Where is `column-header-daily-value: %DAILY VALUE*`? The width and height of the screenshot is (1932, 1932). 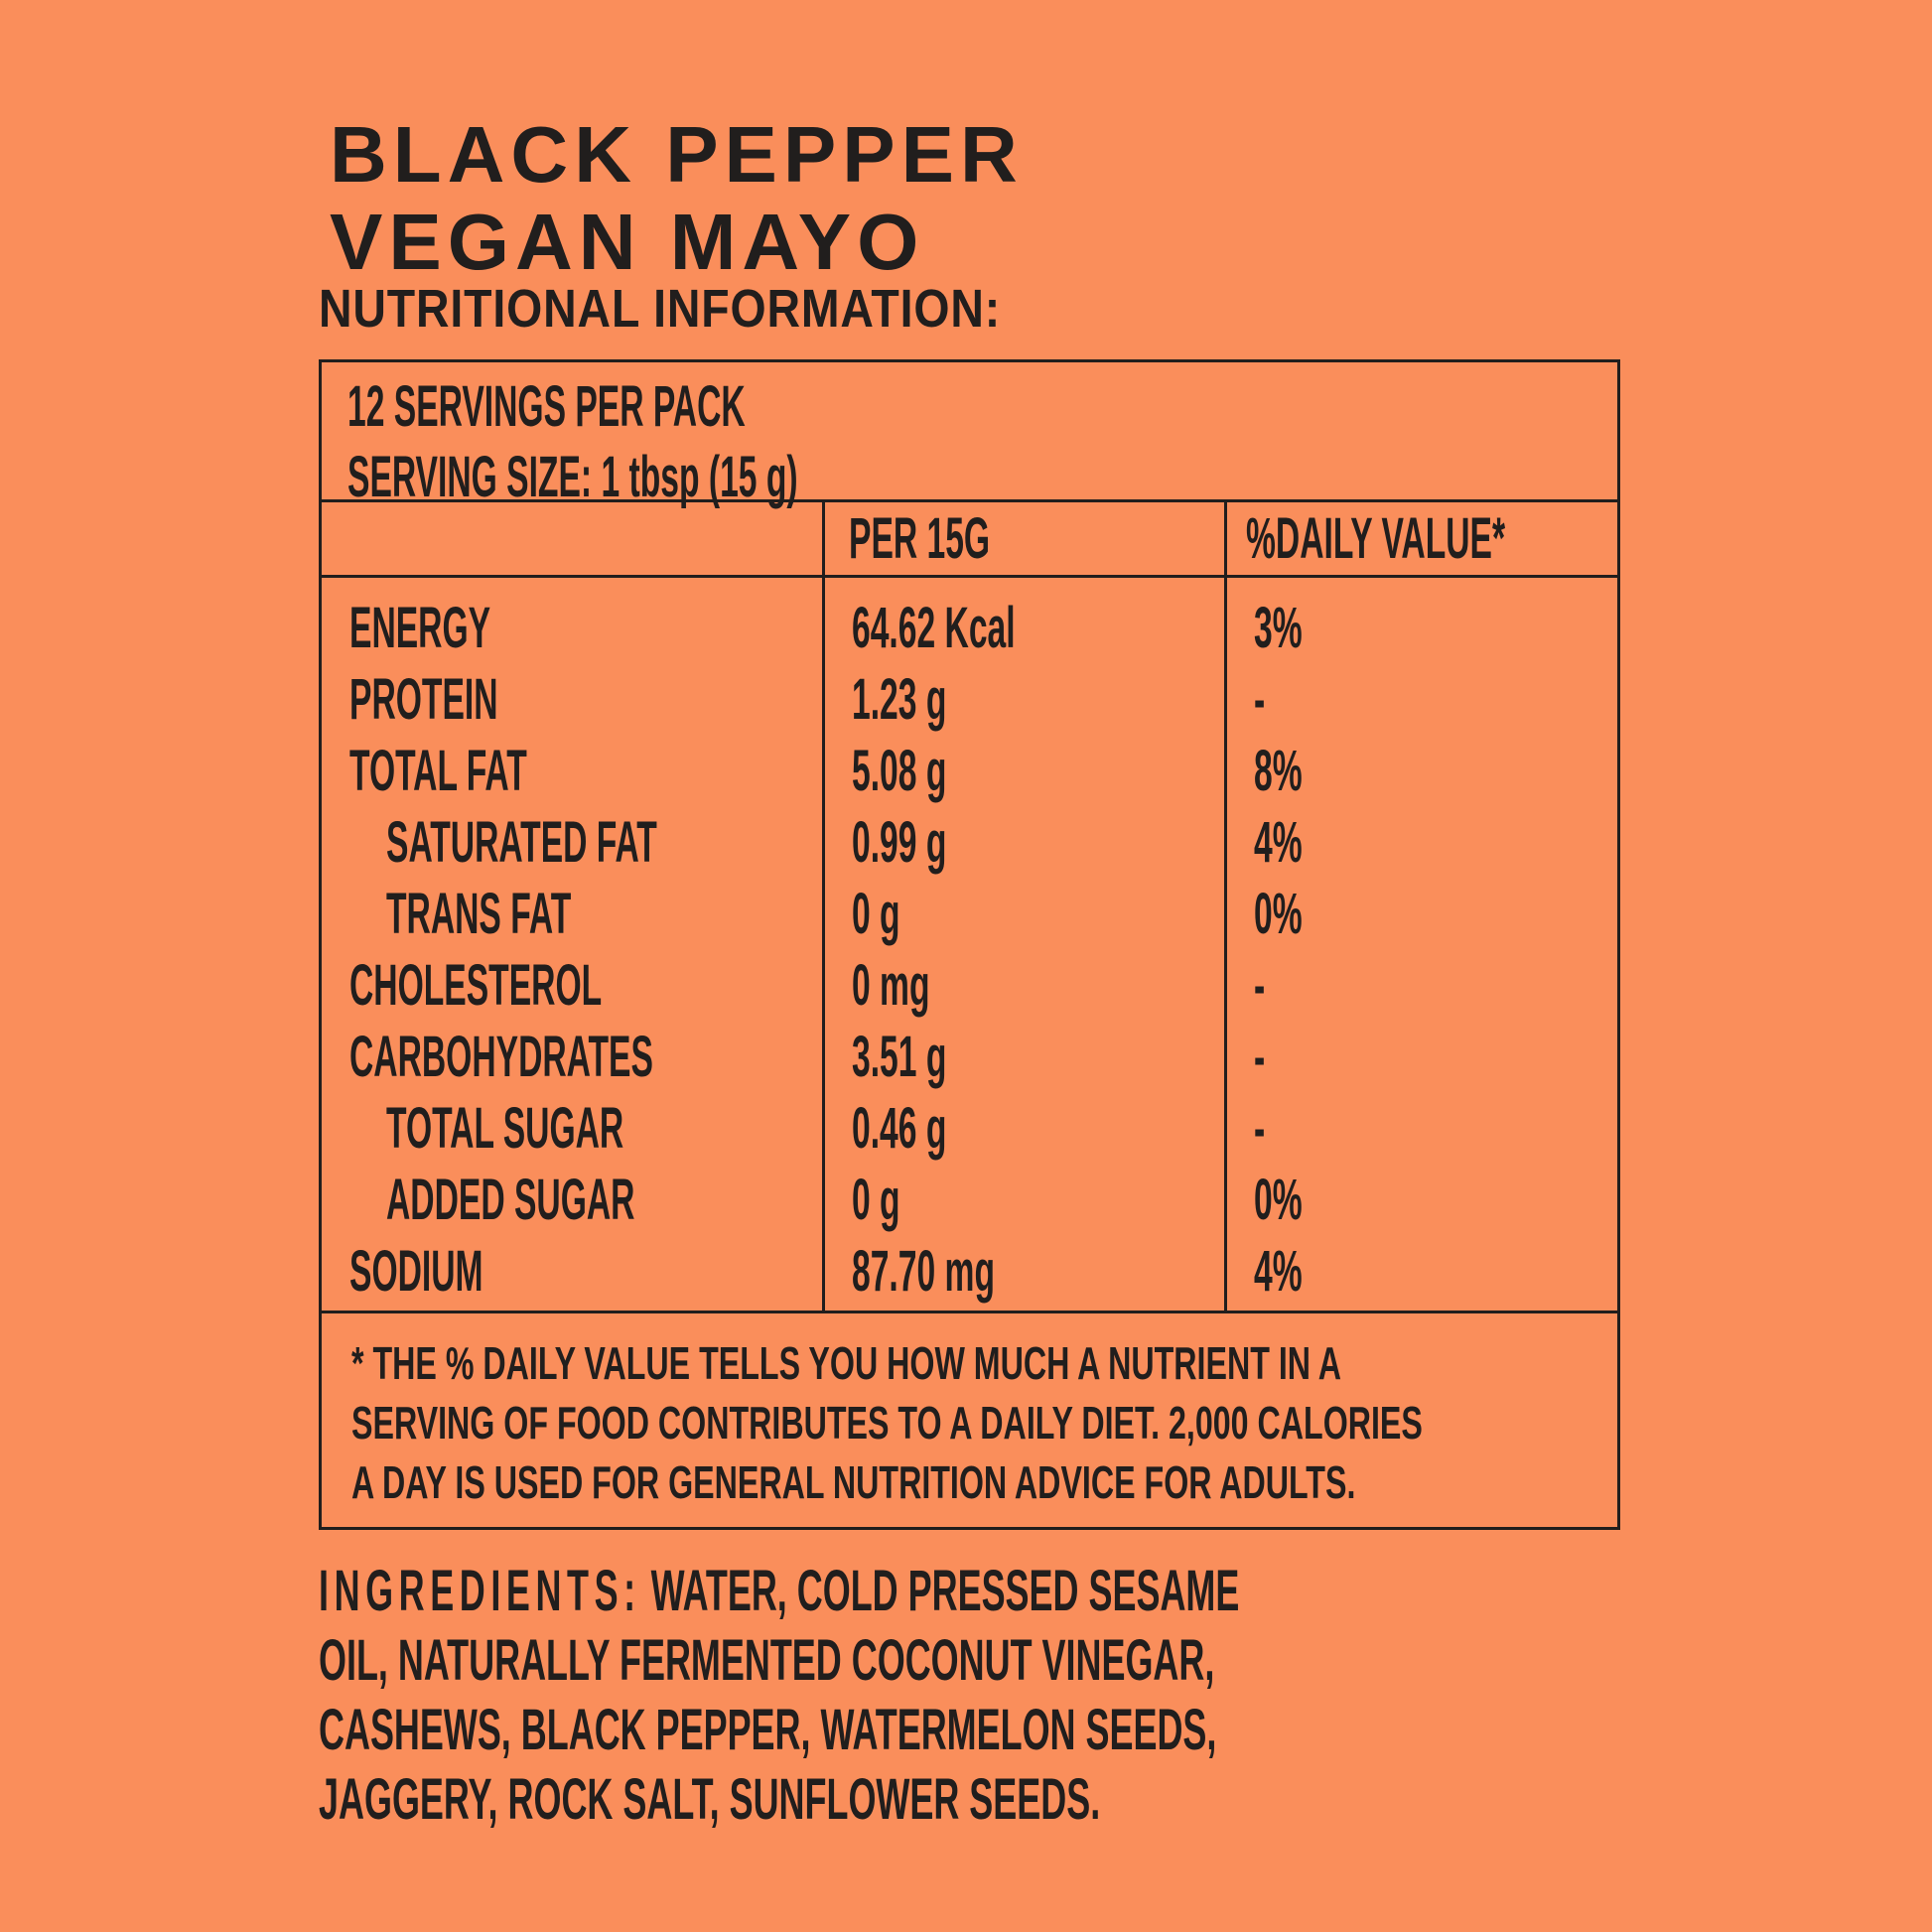 column-header-daily-value: %DAILY VALUE* is located at coordinates (1470, 539).